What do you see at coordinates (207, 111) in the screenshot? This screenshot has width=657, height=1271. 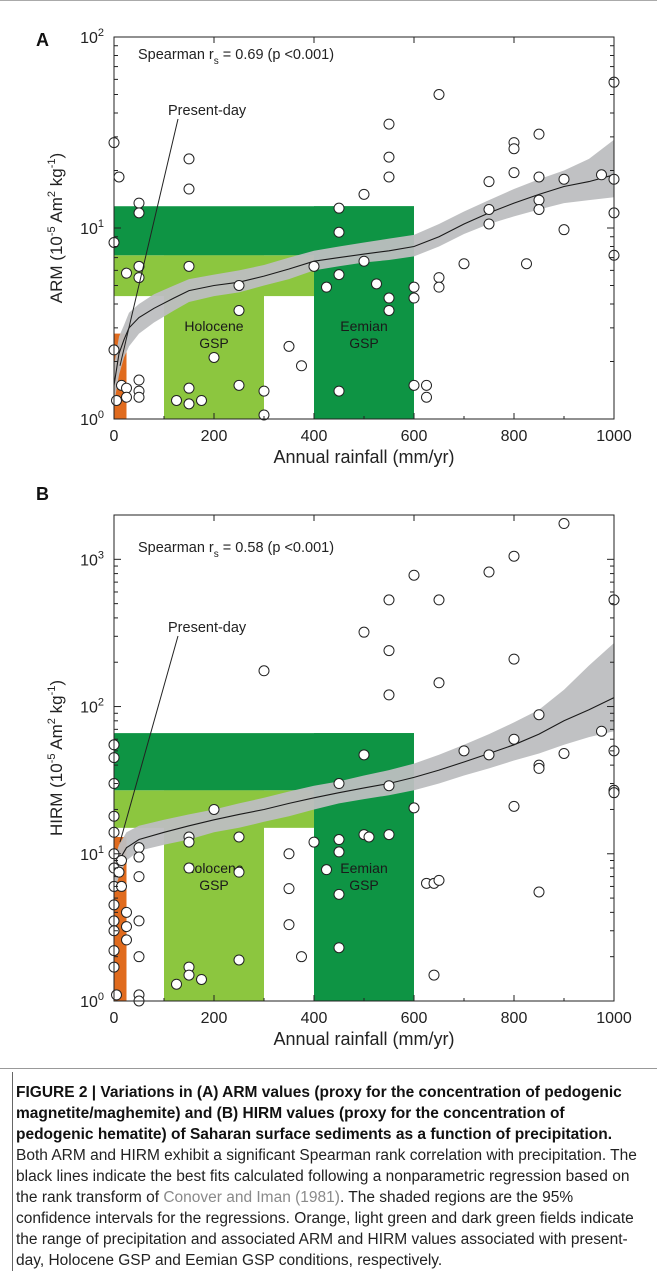 I see `present-day-annotation: Present-day` at bounding box center [207, 111].